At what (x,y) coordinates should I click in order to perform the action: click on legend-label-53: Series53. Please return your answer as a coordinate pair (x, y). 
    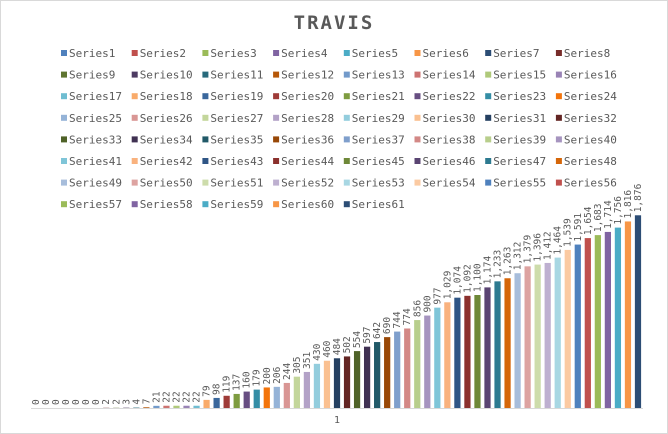
    Looking at the image, I should click on (378, 183).